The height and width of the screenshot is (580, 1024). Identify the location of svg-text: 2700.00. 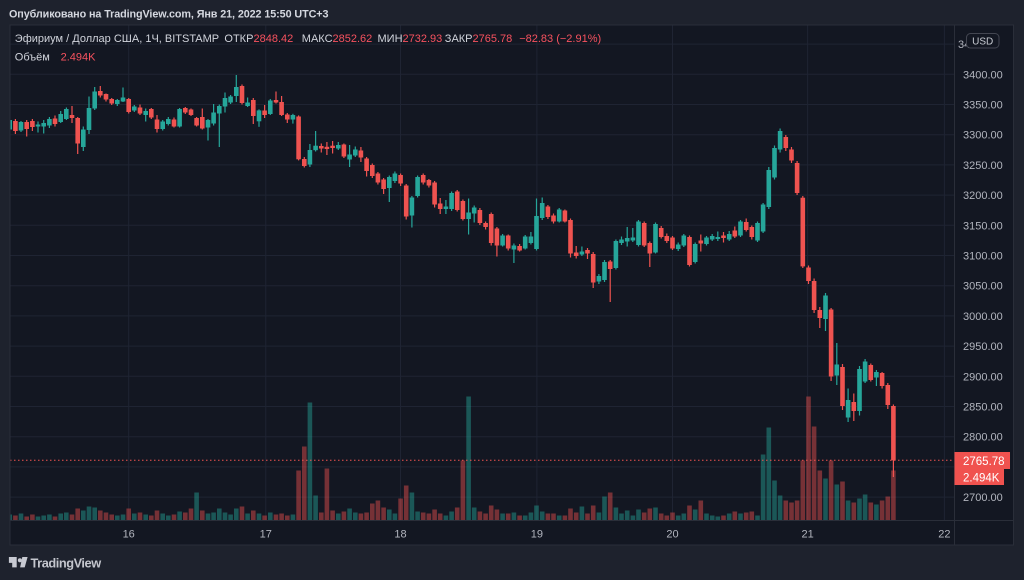
(983, 498).